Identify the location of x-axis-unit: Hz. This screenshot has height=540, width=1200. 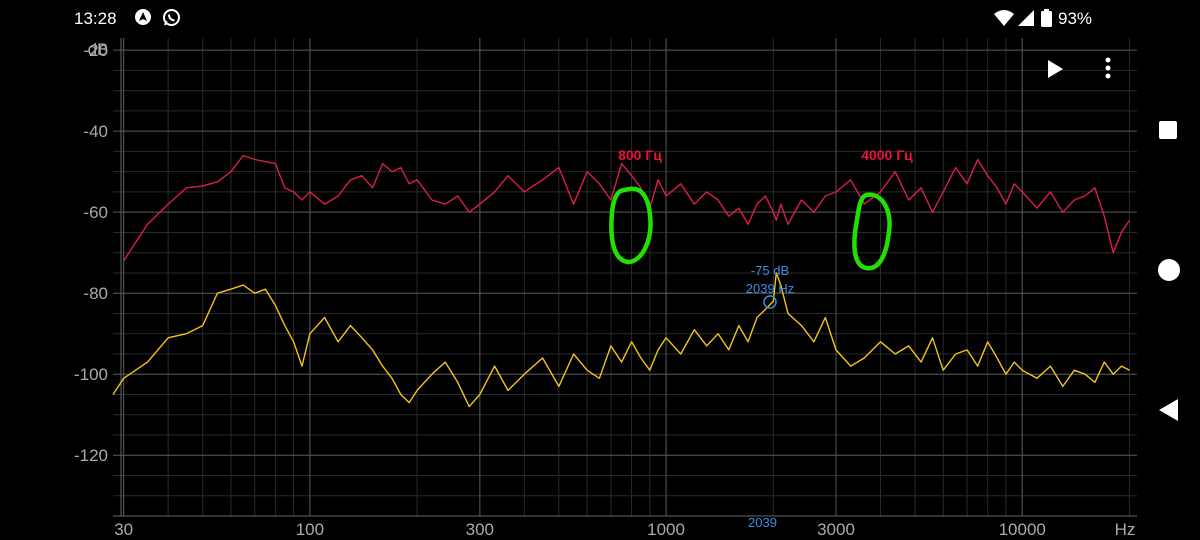
(1125, 529).